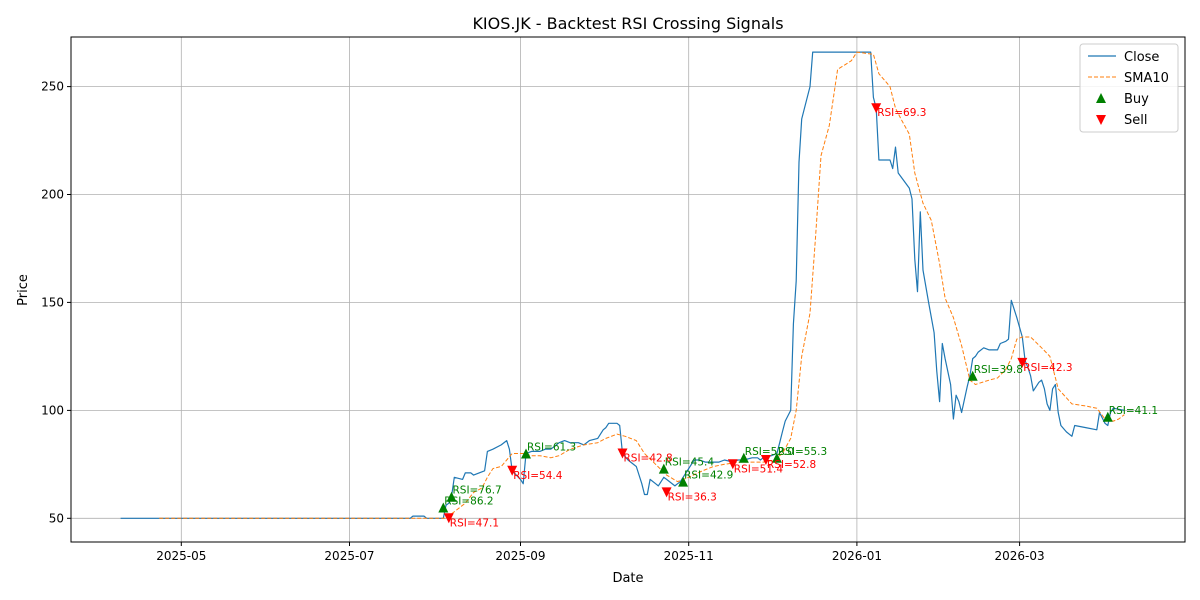 The width and height of the screenshot is (1200, 600). I want to click on sell-annotation: RSI=54.4, so click(538, 476).